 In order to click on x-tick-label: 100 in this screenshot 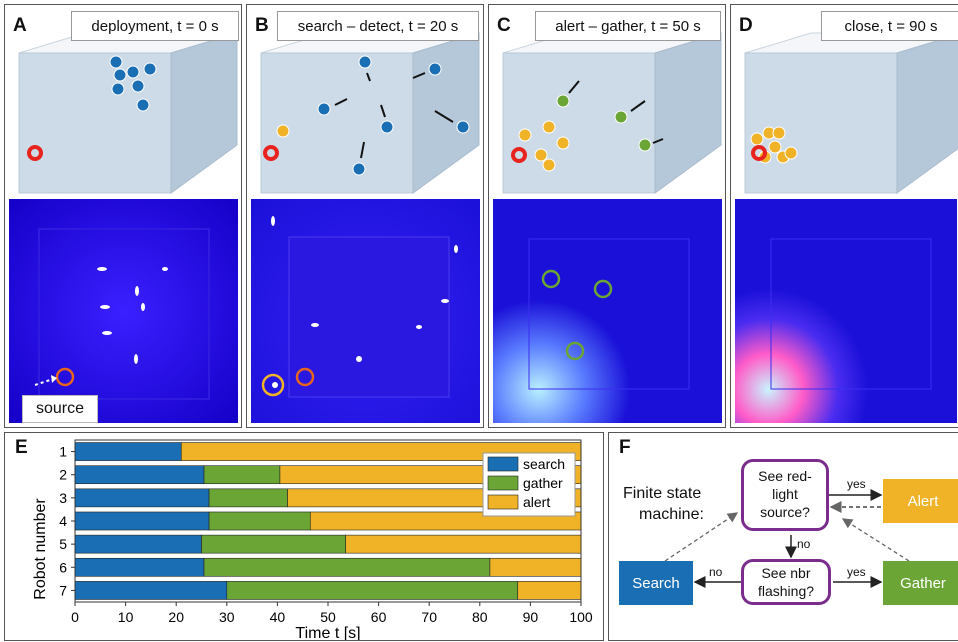, I will do `click(581, 617)`.